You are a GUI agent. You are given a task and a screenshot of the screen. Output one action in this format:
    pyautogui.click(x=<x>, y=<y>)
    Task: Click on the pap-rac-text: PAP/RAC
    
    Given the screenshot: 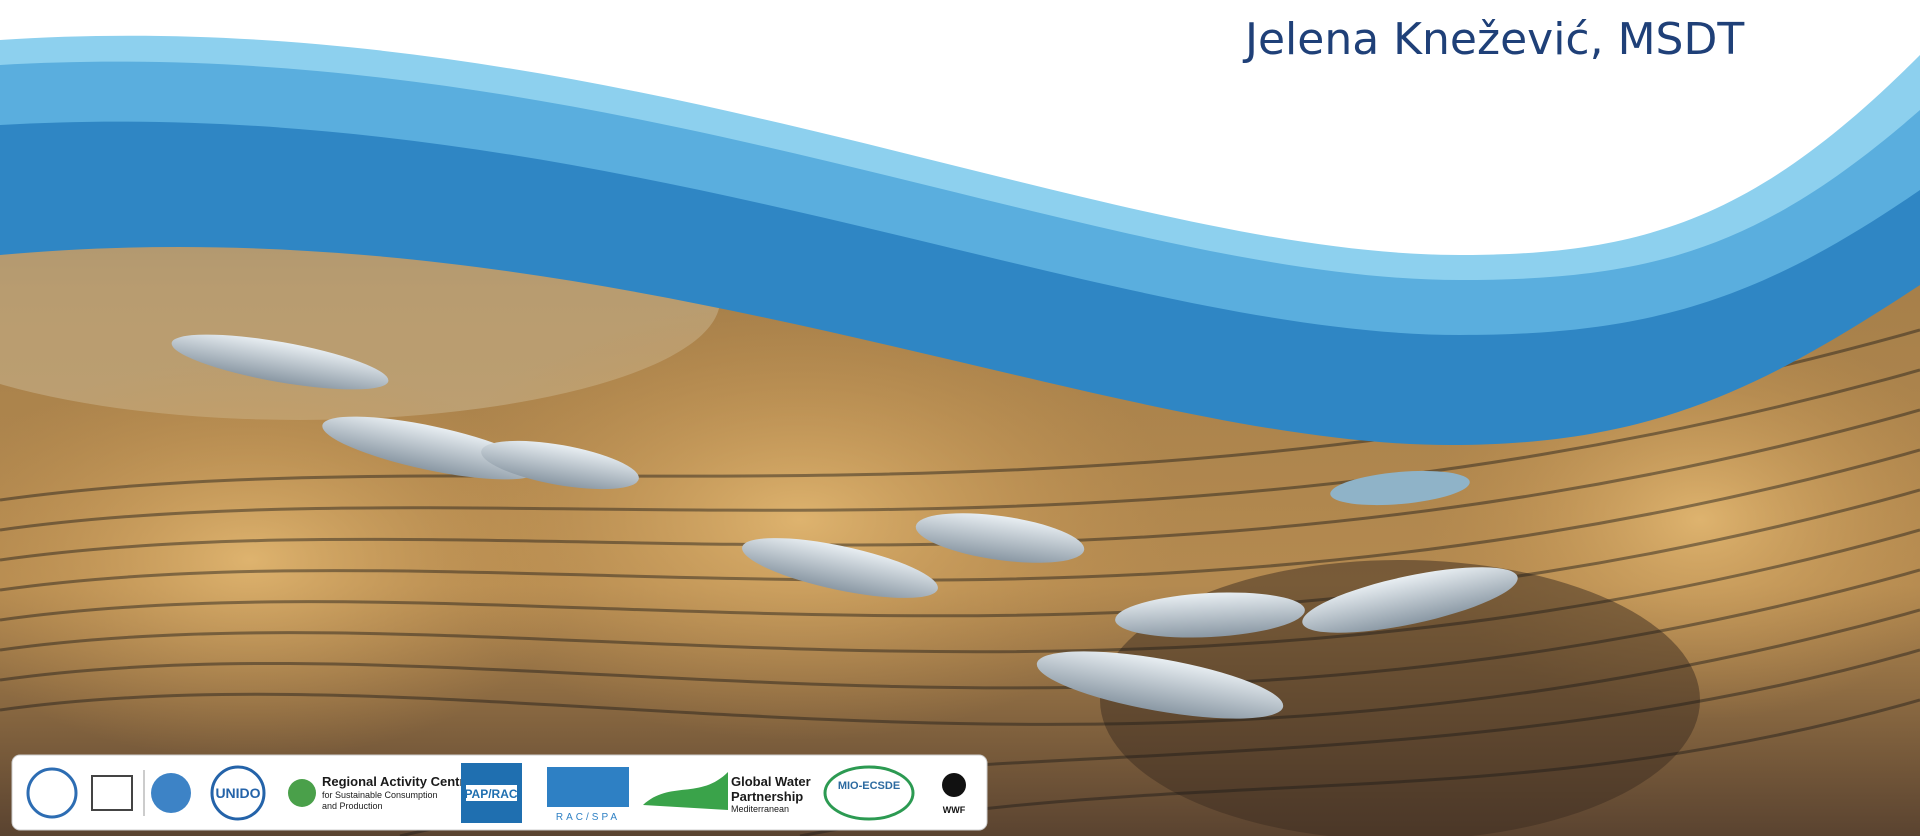 What is the action you would take?
    pyautogui.click(x=490, y=794)
    